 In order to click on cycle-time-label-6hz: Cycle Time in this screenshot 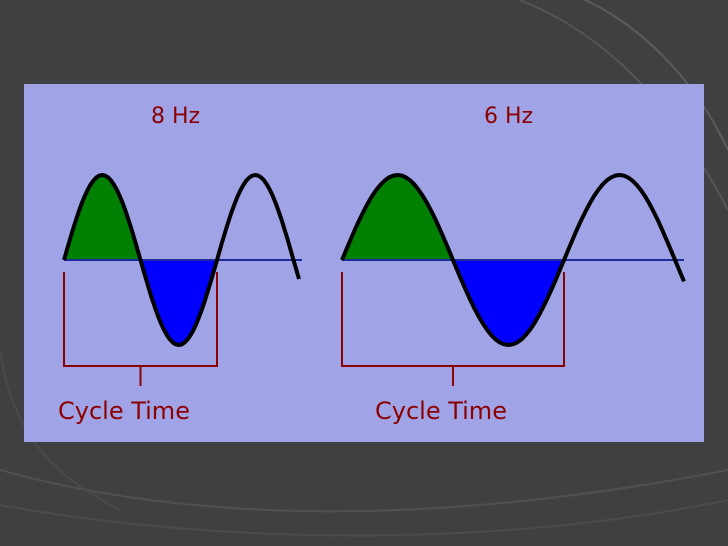, I will do `click(441, 411)`.